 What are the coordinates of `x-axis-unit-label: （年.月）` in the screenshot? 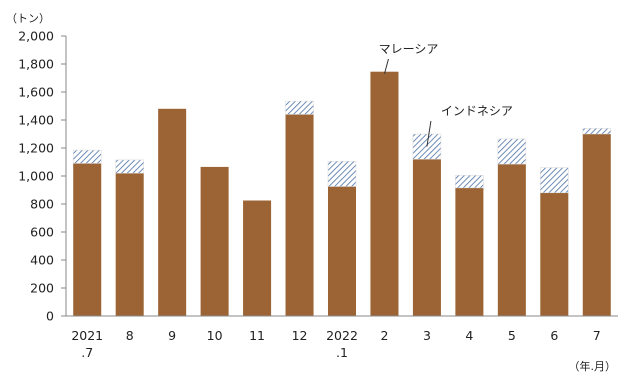 It's located at (593, 366).